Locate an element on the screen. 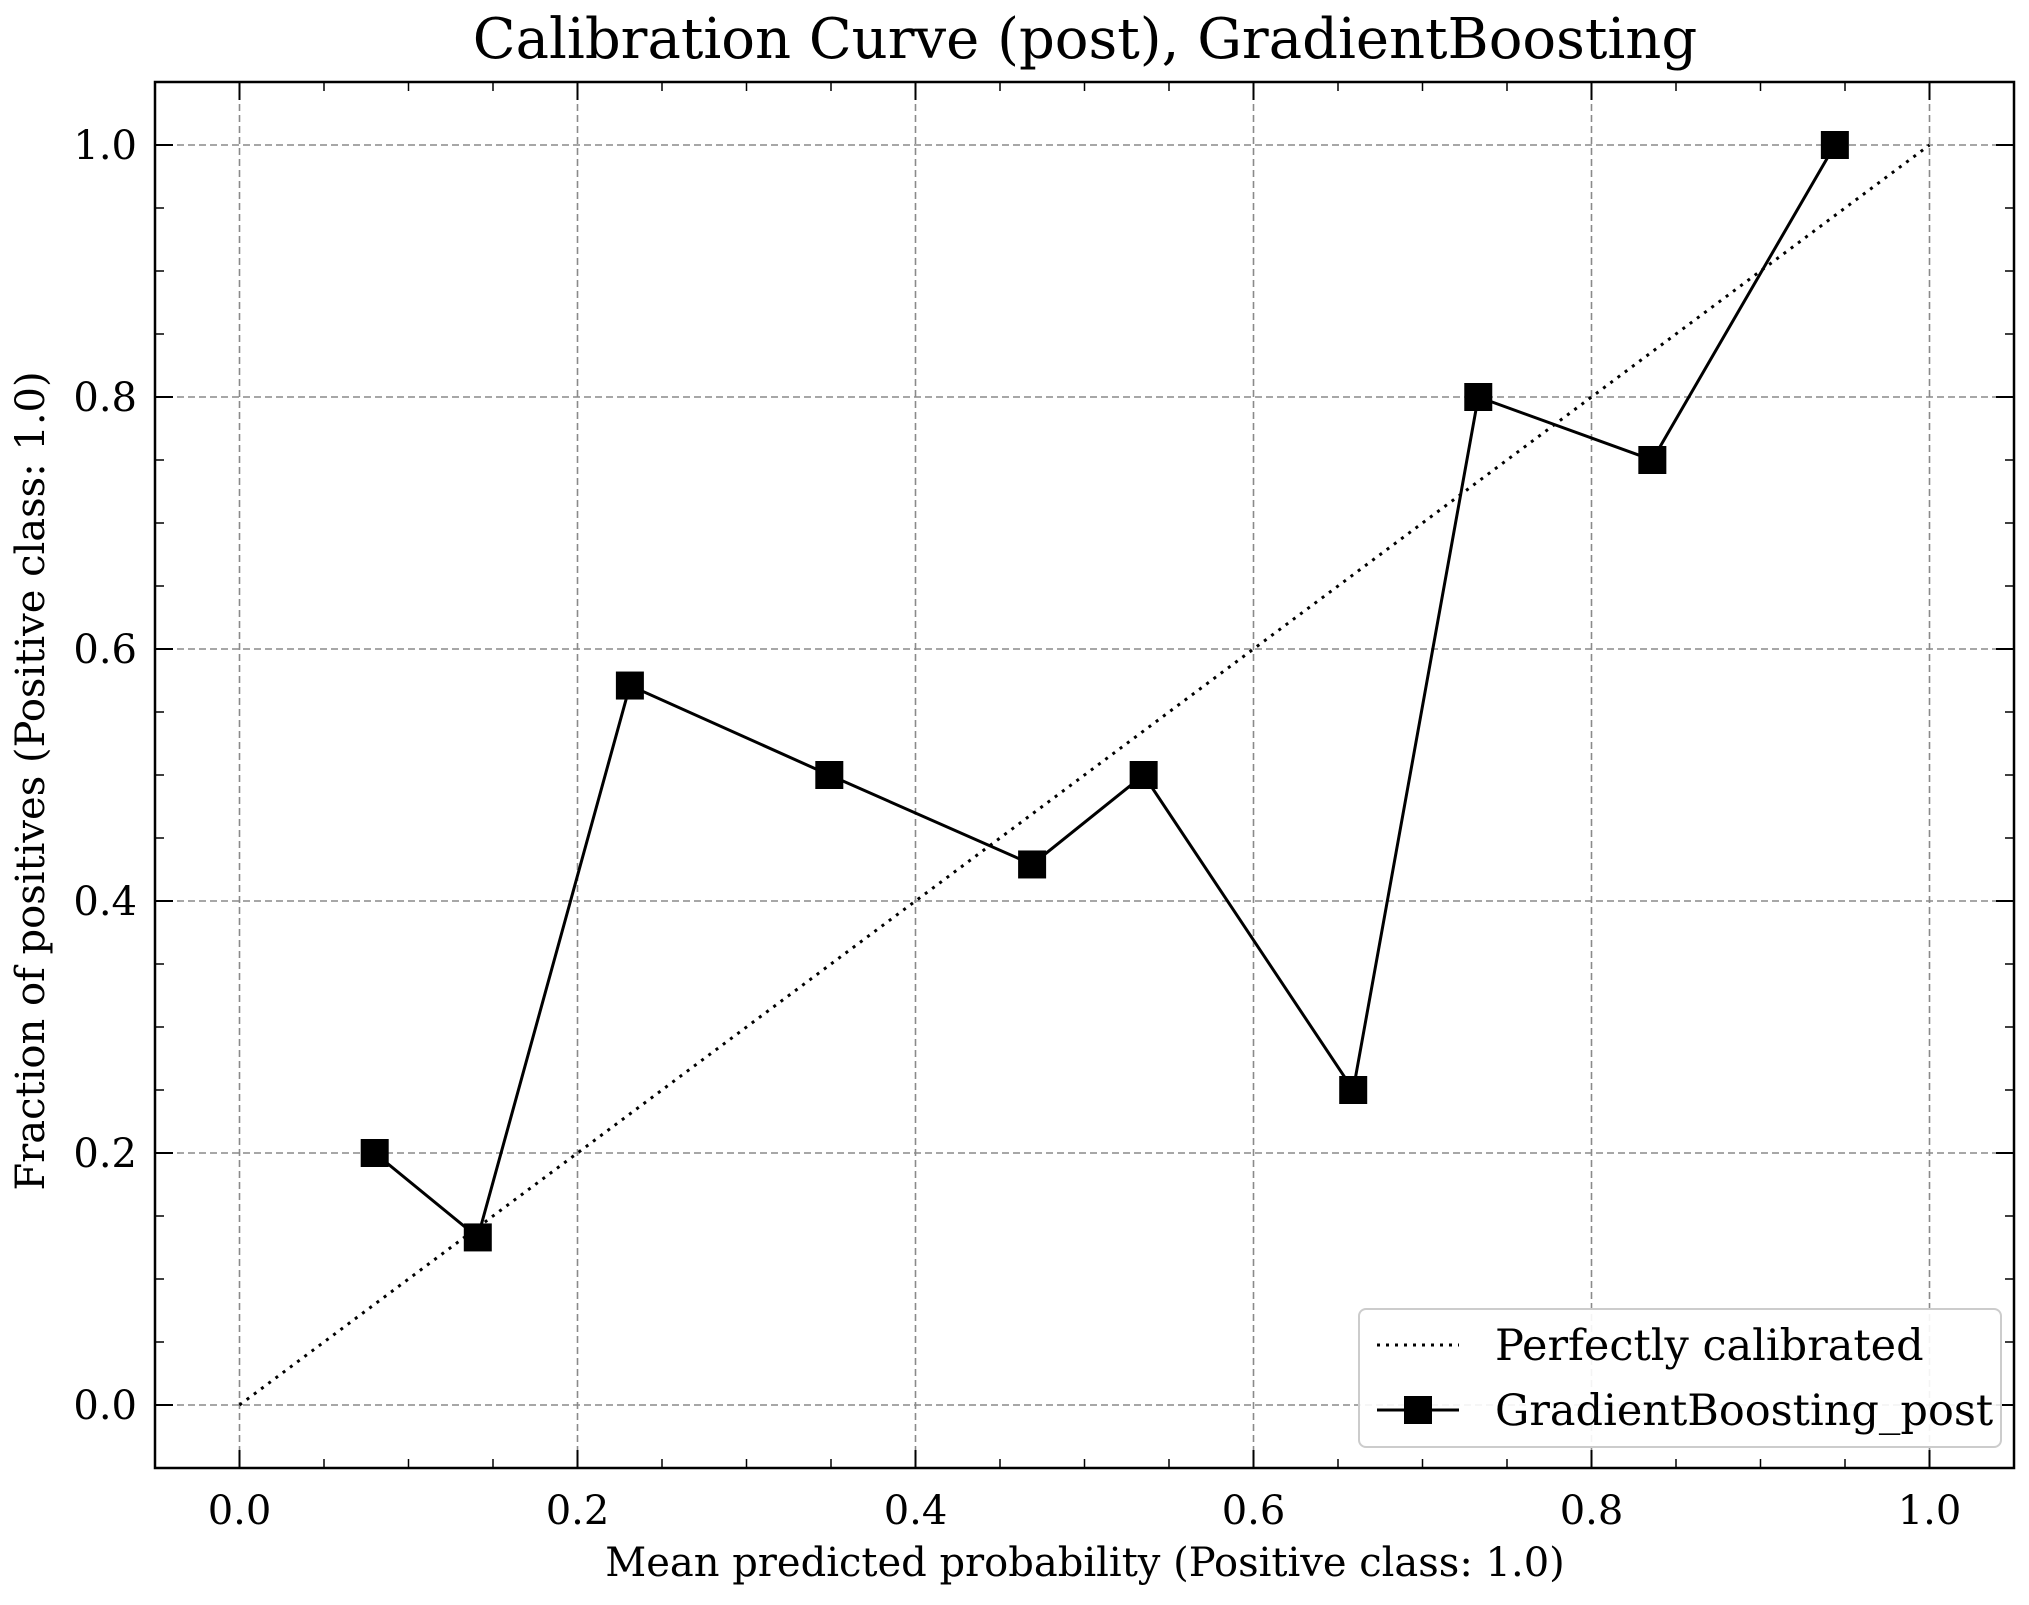 The image size is (2029, 1605). y-tick-label-4: 0.8 is located at coordinates (105, 398).